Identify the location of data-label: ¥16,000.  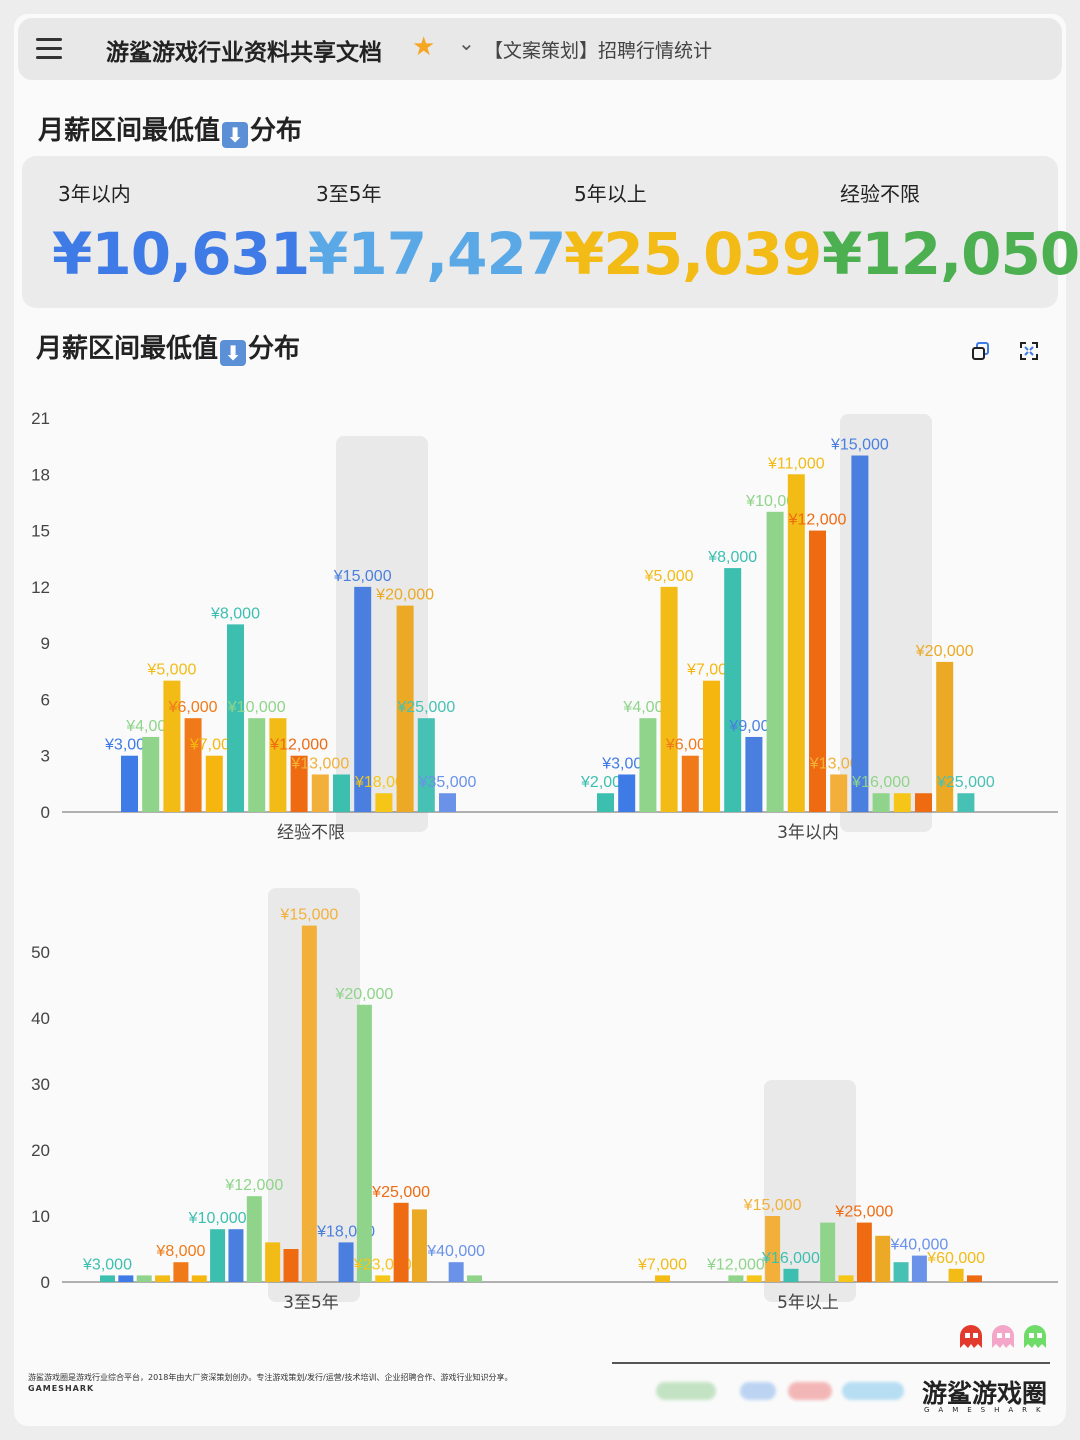
(880, 782).